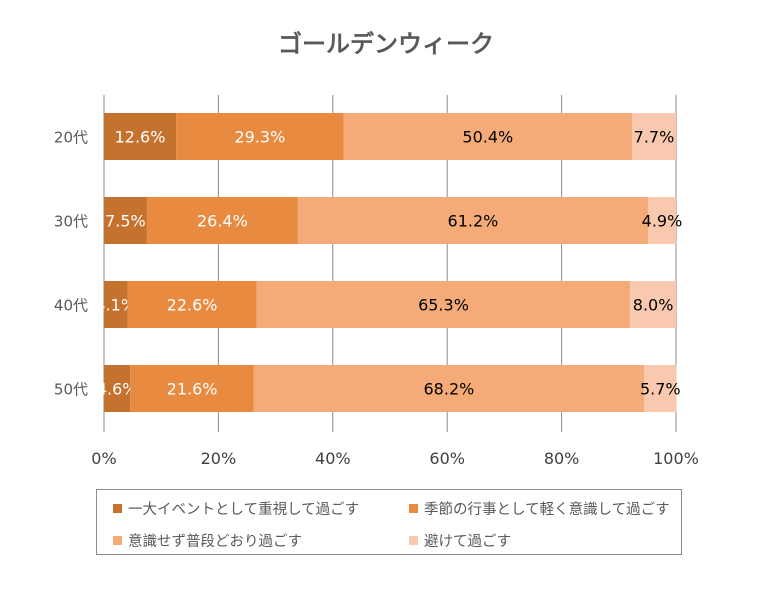  What do you see at coordinates (333, 458) in the screenshot?
I see `x-tick-label: 40%` at bounding box center [333, 458].